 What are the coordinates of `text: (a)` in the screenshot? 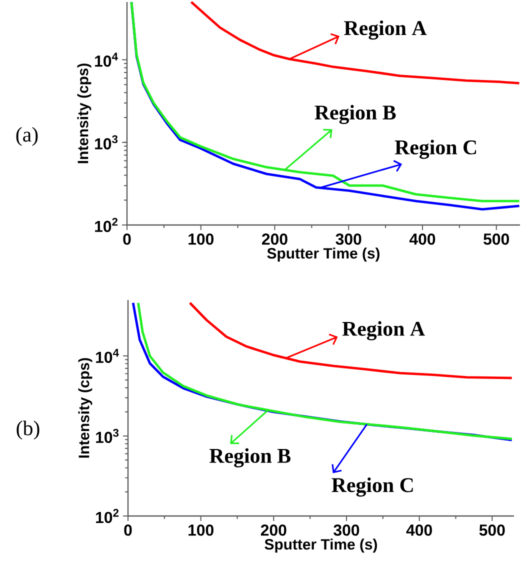 It's located at (27, 136).